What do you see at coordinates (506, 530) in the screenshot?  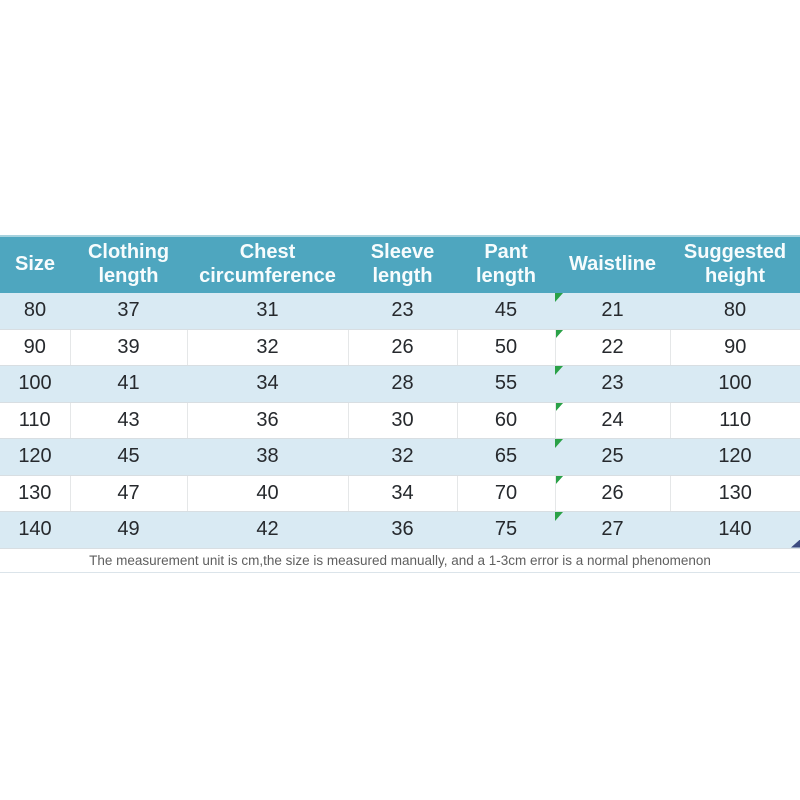 I see `cell-pant-length-140: 75` at bounding box center [506, 530].